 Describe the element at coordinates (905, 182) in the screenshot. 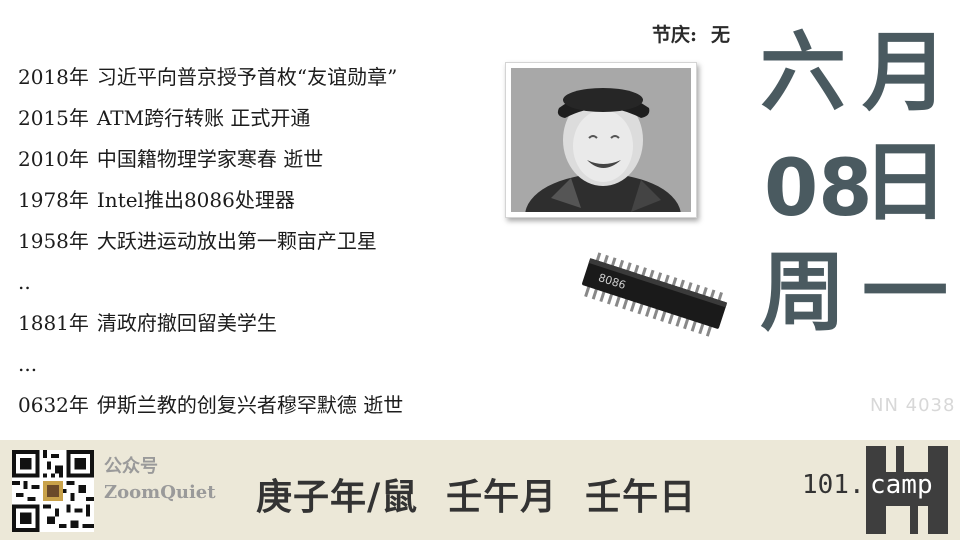

I see `date-day-char: 日` at that location.